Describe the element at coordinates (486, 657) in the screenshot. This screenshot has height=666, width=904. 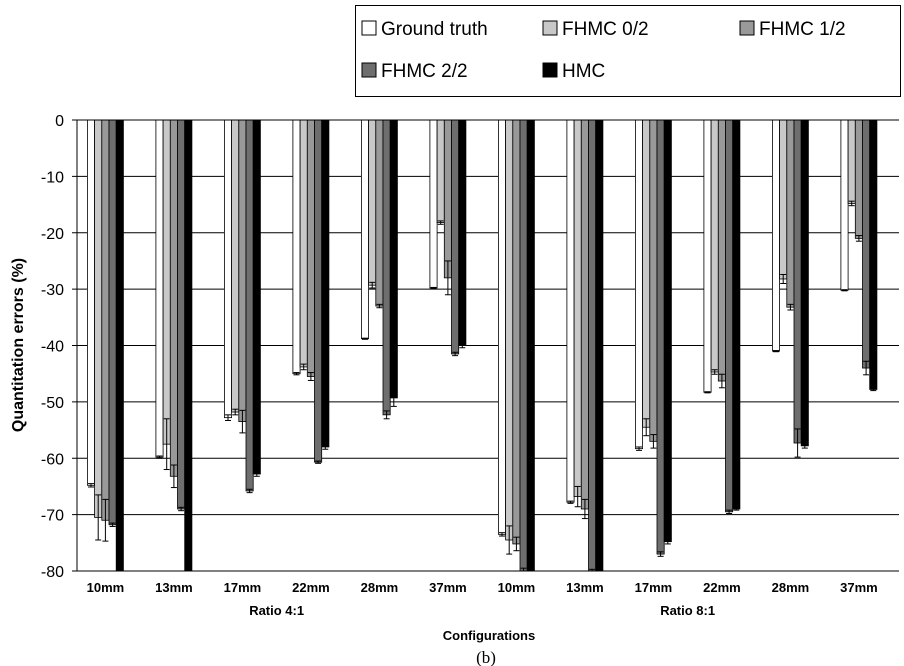
I see `figure-caption: (b)` at that location.